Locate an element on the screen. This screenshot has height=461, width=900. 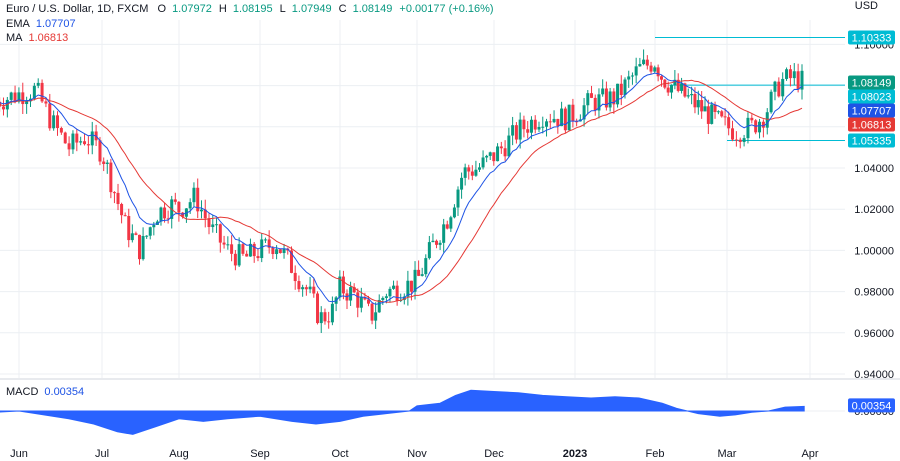
x-tick-label: Mar is located at coordinates (727, 454).